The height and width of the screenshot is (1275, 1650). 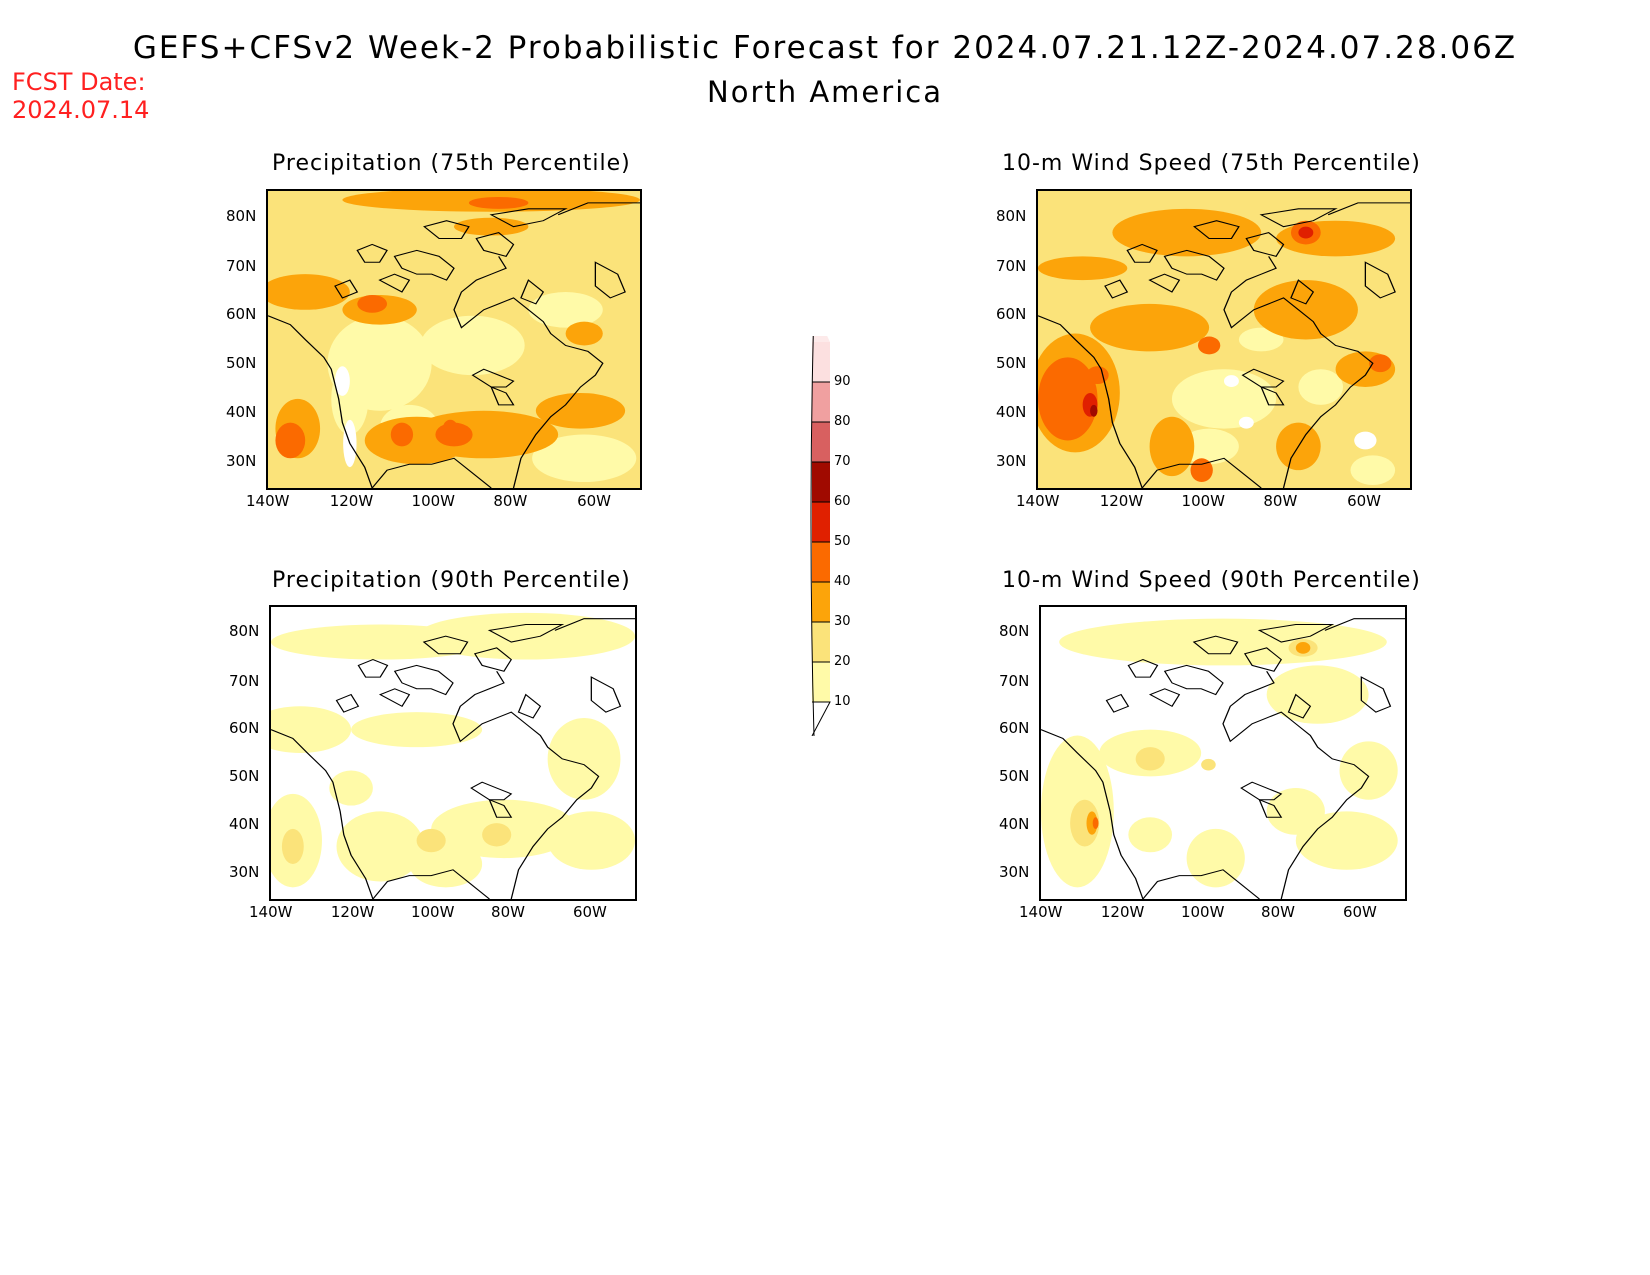 What do you see at coordinates (842, 661) in the screenshot?
I see `colorbar-level-label: 20` at bounding box center [842, 661].